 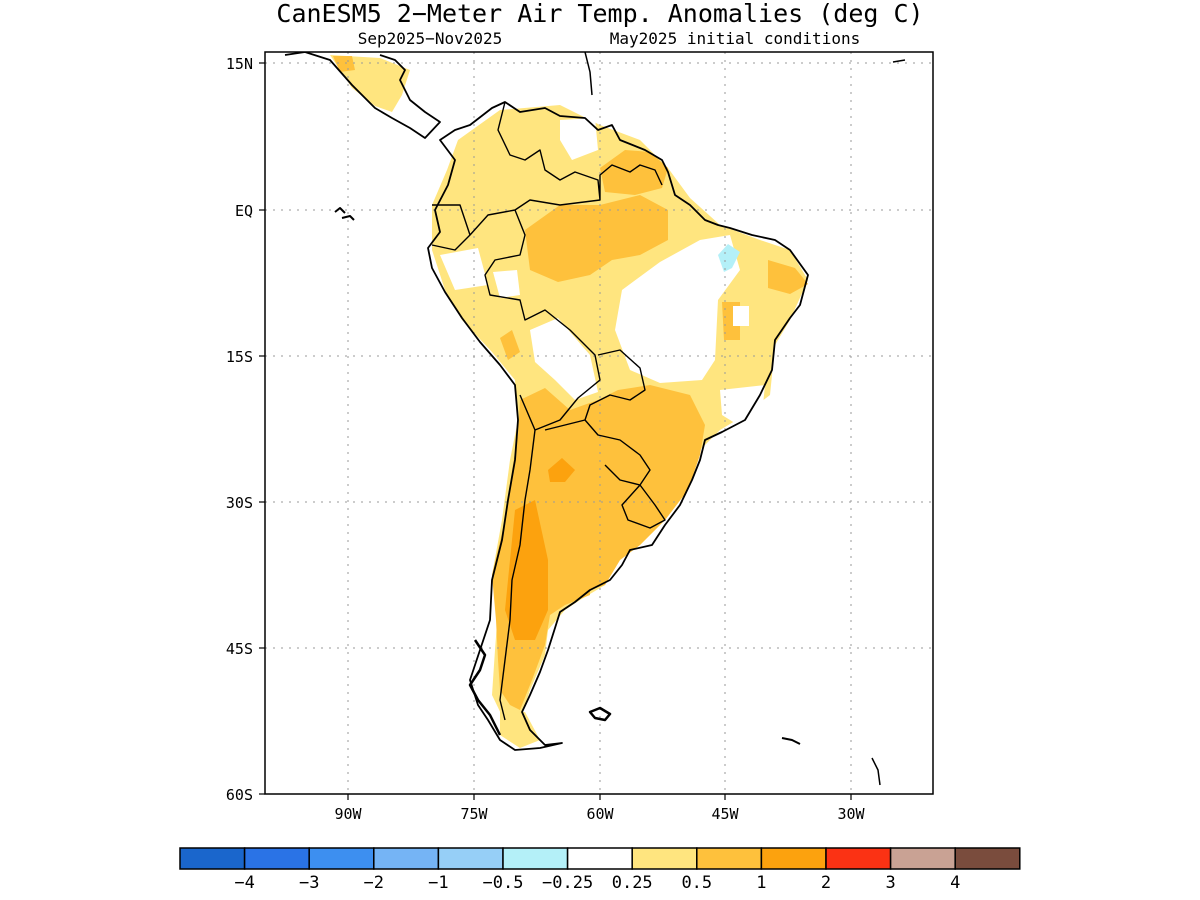 What do you see at coordinates (464, 269) in the screenshot?
I see `anomaly-fill-ecuador-neutral` at bounding box center [464, 269].